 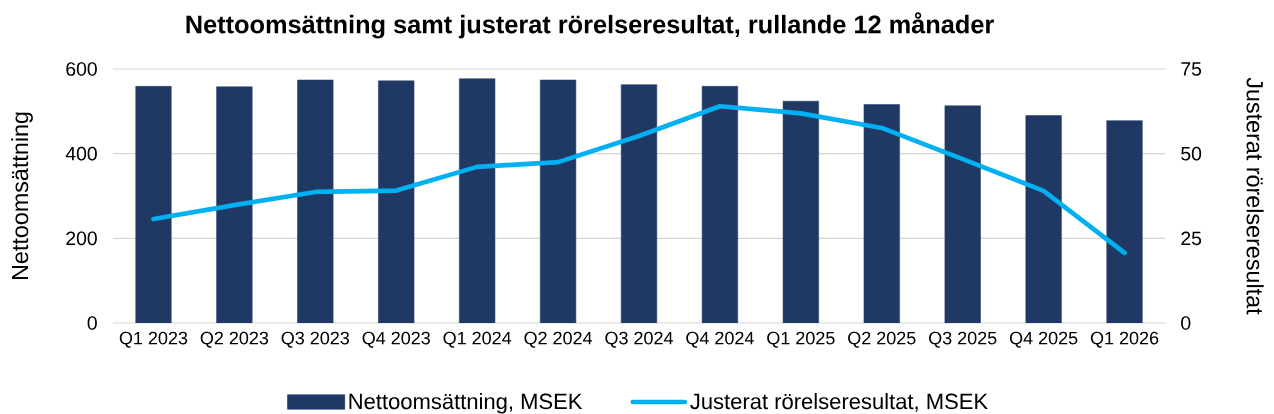 What do you see at coordinates (81, 153) in the screenshot?
I see `y-tick-label: 400` at bounding box center [81, 153].